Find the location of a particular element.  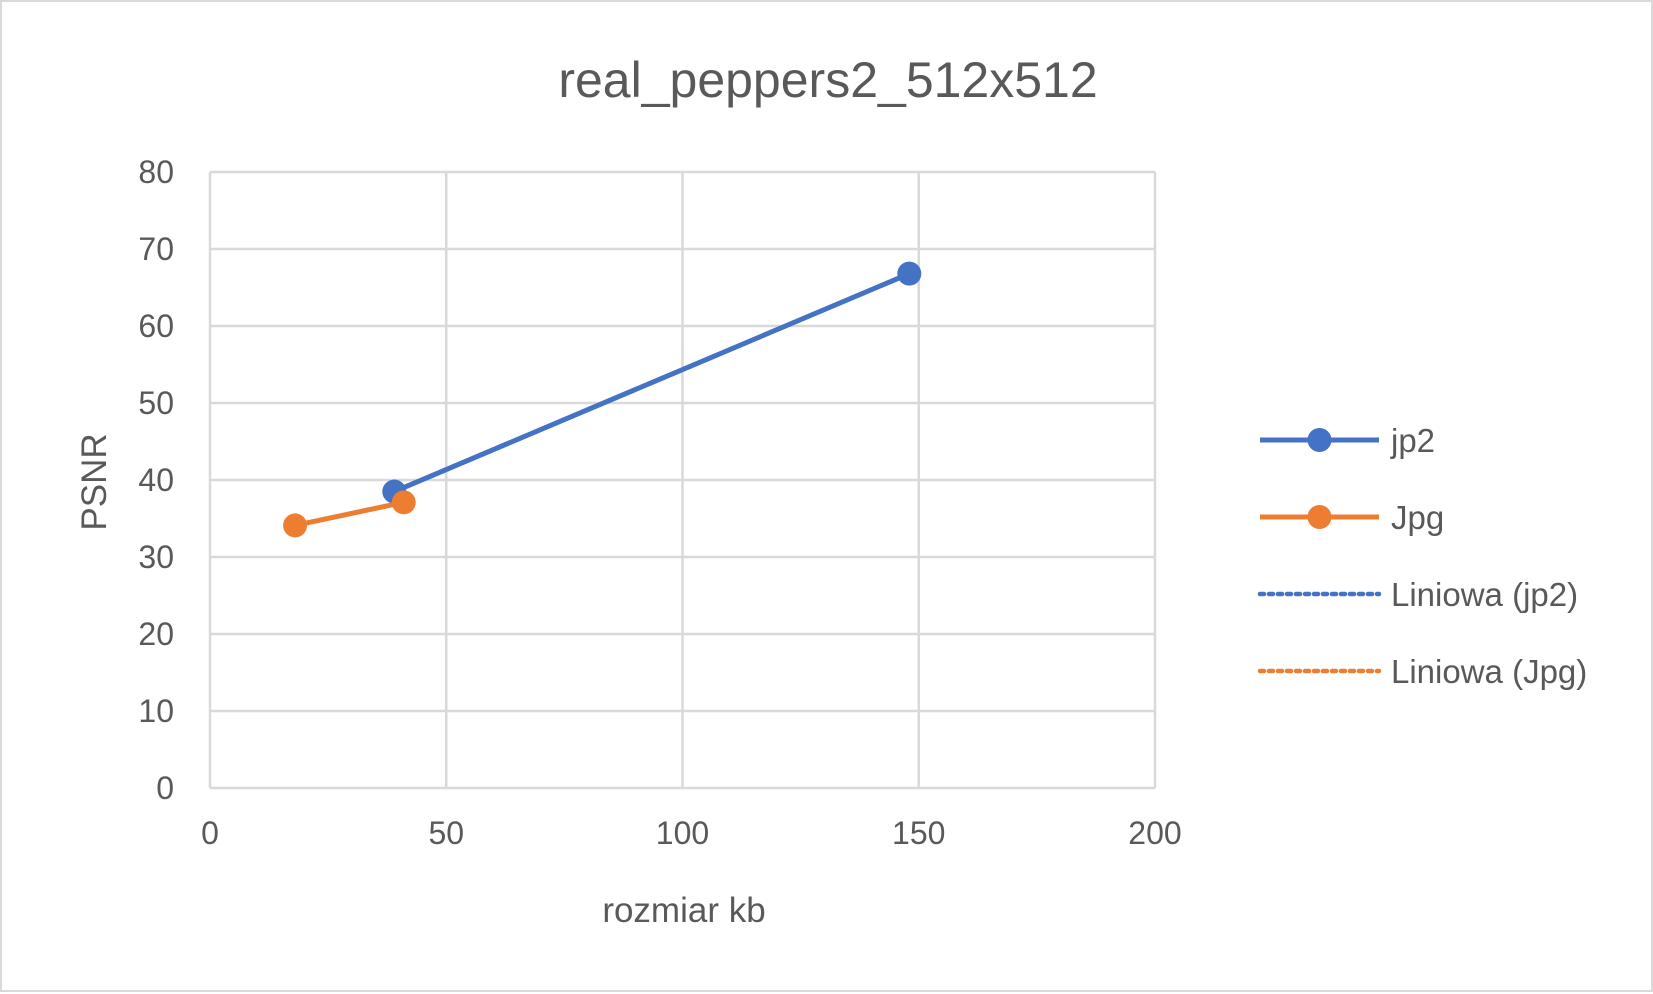

legend-label: Jpg is located at coordinates (1417, 517).